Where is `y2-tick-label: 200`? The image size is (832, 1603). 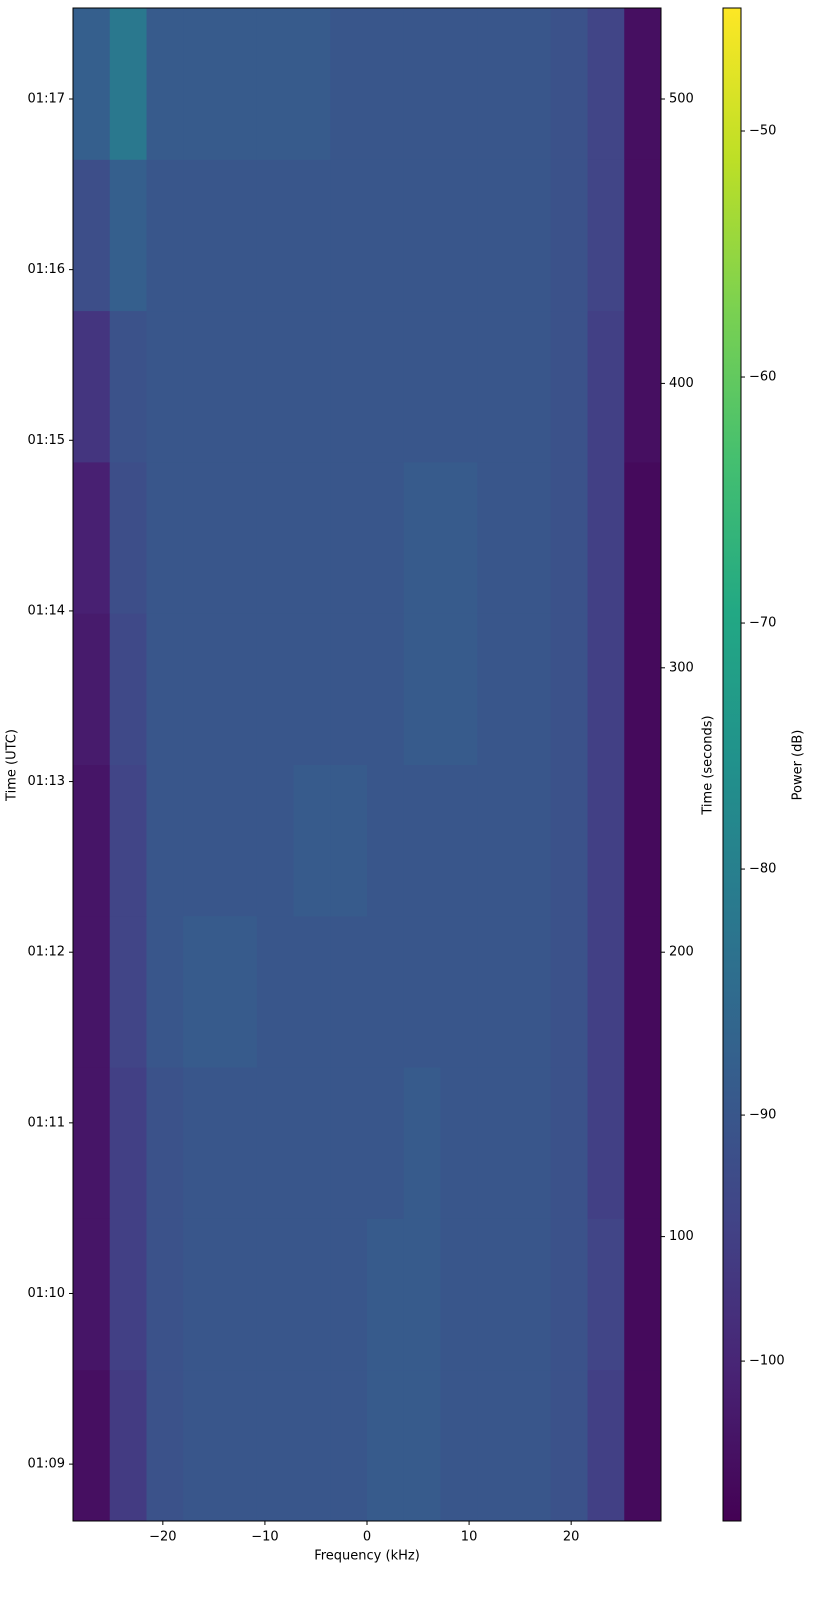
y2-tick-label: 200 is located at coordinates (681, 952).